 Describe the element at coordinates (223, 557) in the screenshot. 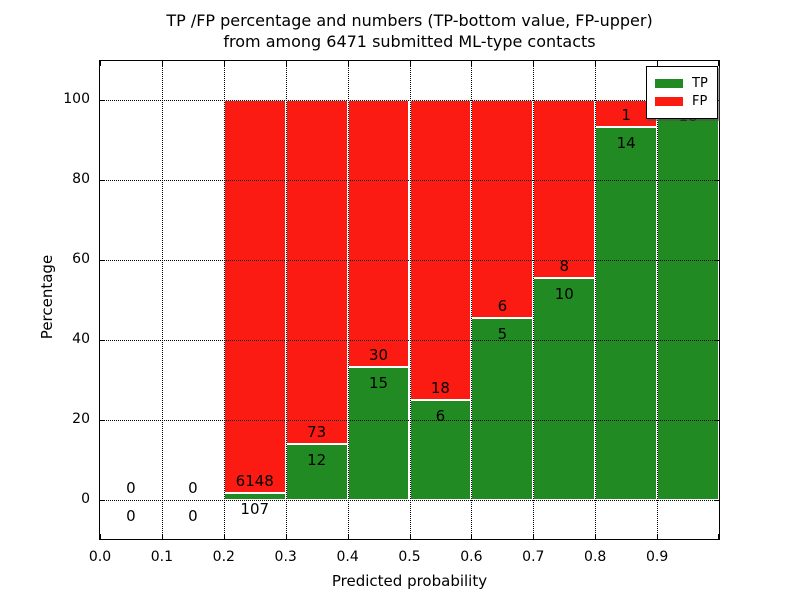

I see `x-tick-label: 0.2` at that location.